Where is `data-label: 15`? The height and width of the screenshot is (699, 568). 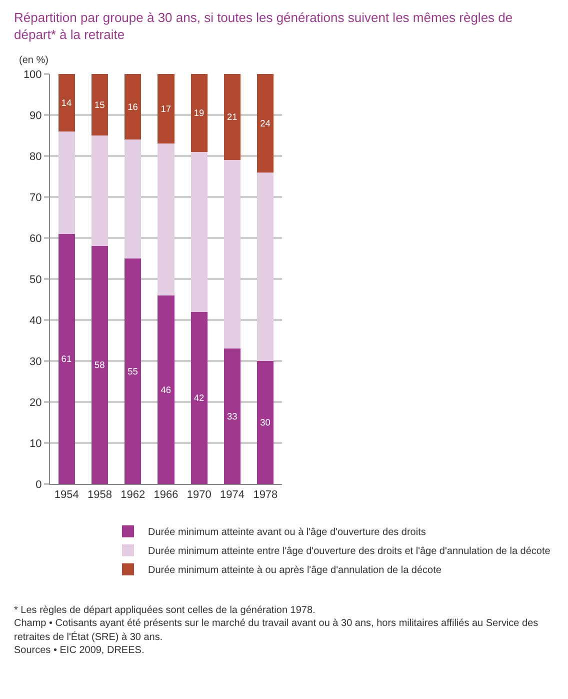 data-label: 15 is located at coordinates (99, 105).